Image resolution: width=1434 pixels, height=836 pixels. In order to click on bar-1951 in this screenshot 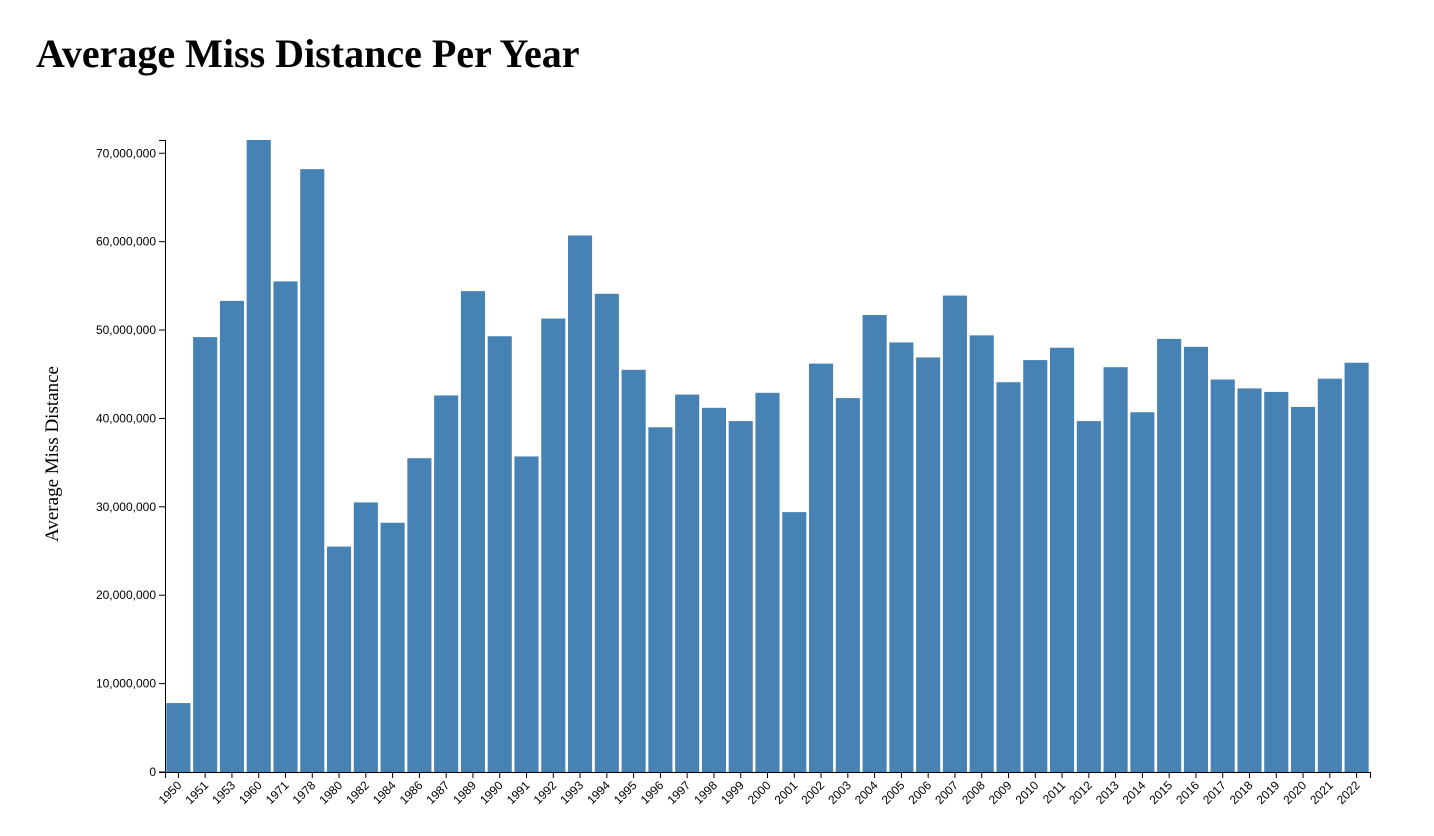, I will do `click(205, 554)`.